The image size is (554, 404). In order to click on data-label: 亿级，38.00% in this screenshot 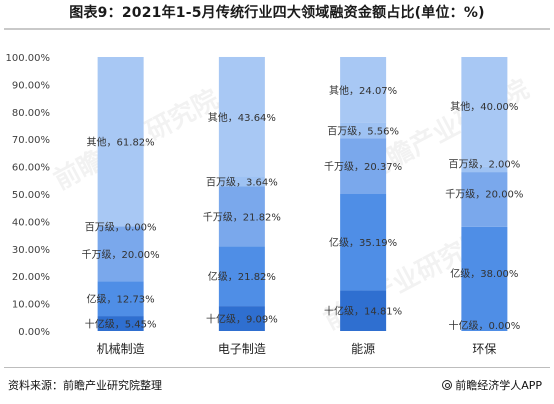, I will do `click(484, 273)`.